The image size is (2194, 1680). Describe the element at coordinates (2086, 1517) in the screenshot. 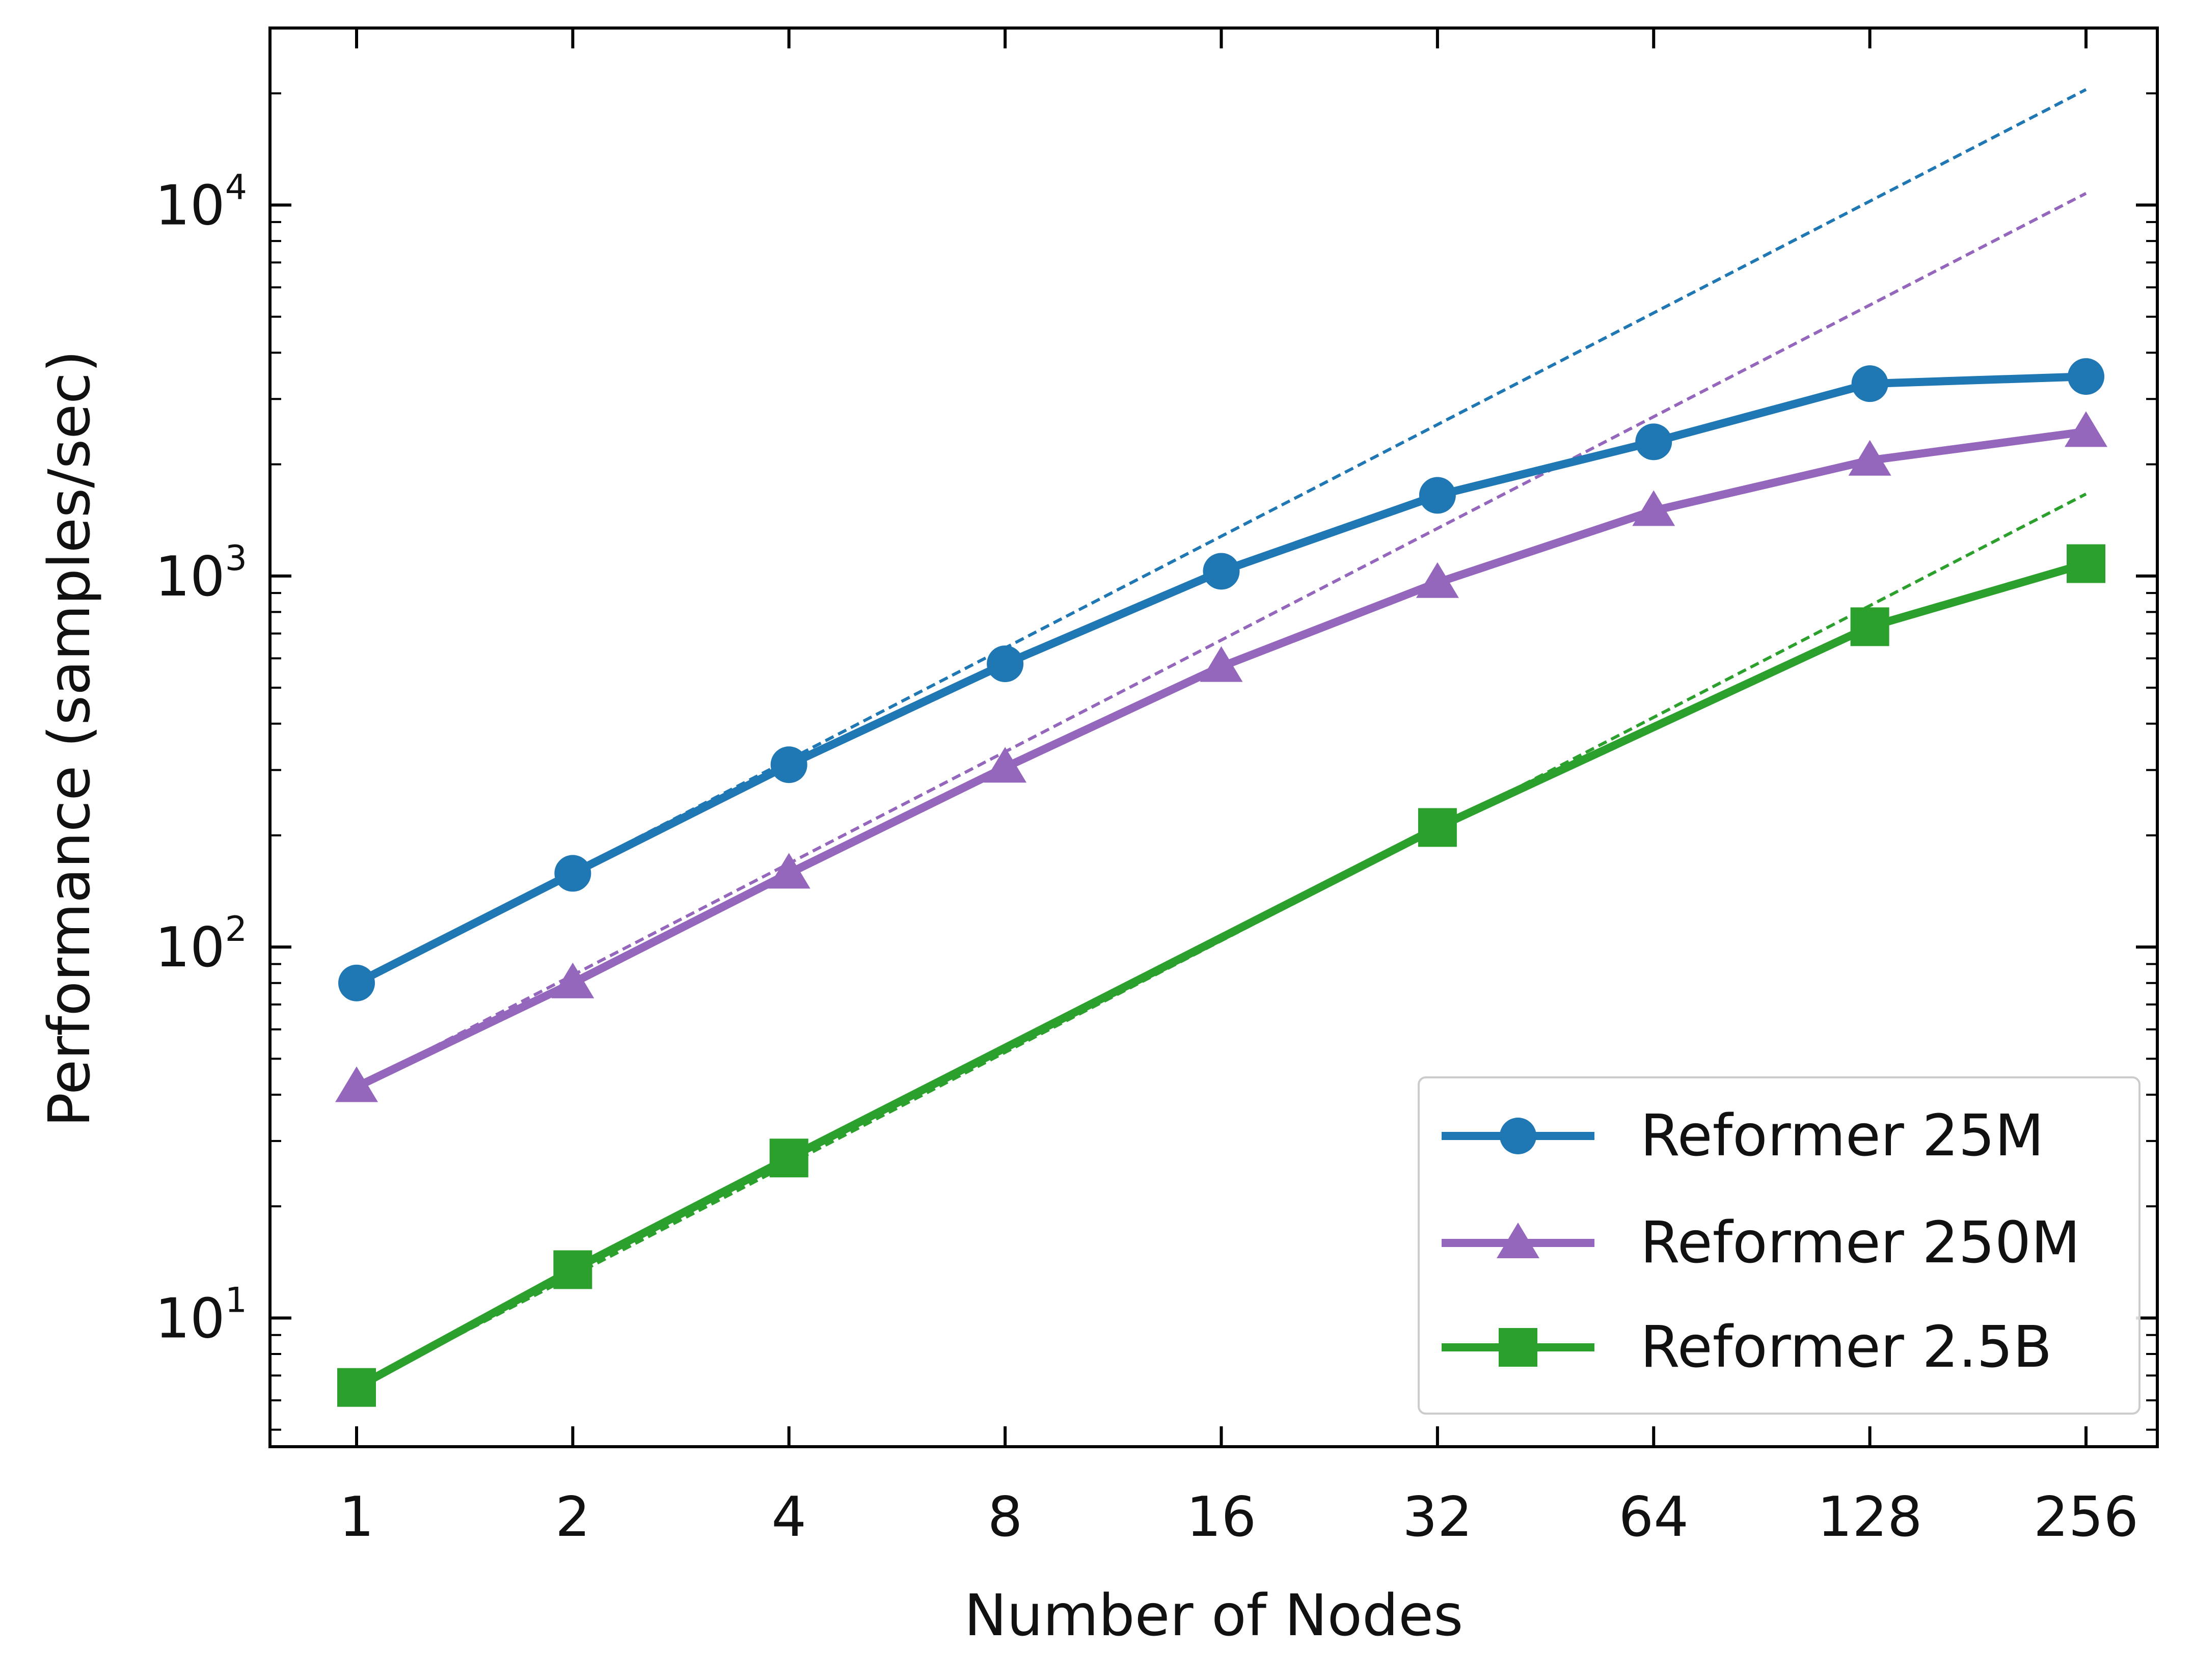

I see `x-tick-label: 256` at that location.